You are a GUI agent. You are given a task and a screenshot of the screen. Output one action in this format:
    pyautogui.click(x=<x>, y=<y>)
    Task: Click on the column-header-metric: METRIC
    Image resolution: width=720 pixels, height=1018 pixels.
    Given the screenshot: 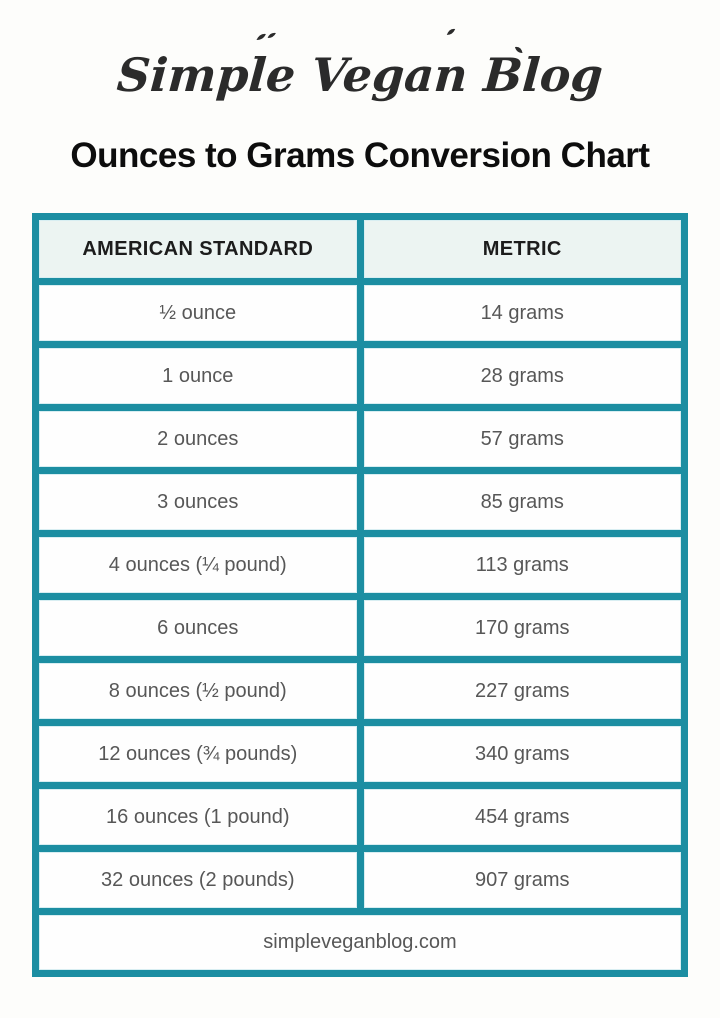 What is the action you would take?
    pyautogui.click(x=522, y=249)
    